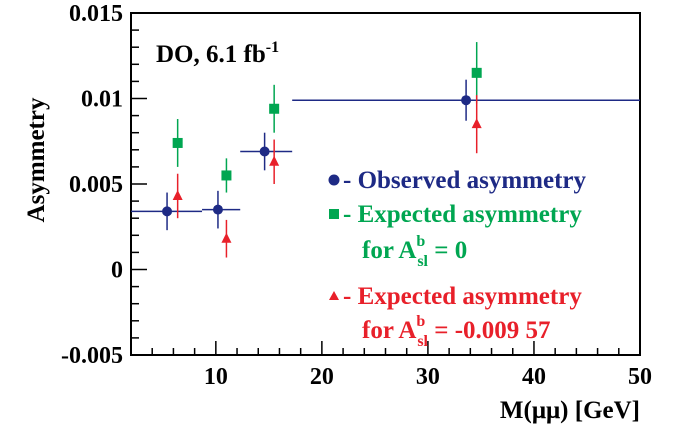  I want to click on legend-label-expected-sm: - Expected asymmetry, so click(462, 296).